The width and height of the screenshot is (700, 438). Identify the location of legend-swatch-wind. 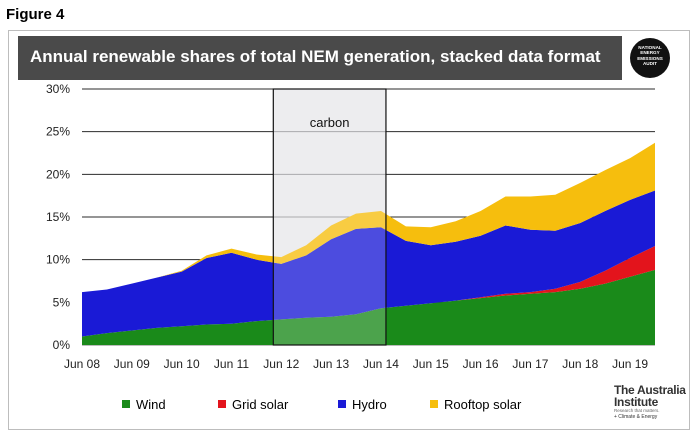
(126, 404).